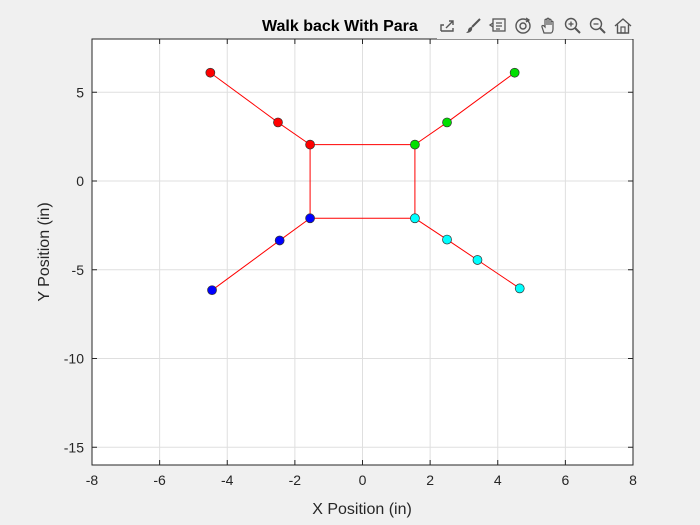 The width and height of the screenshot is (700, 525). Describe the element at coordinates (430, 480) in the screenshot. I see `x-tick-label: 2` at that location.